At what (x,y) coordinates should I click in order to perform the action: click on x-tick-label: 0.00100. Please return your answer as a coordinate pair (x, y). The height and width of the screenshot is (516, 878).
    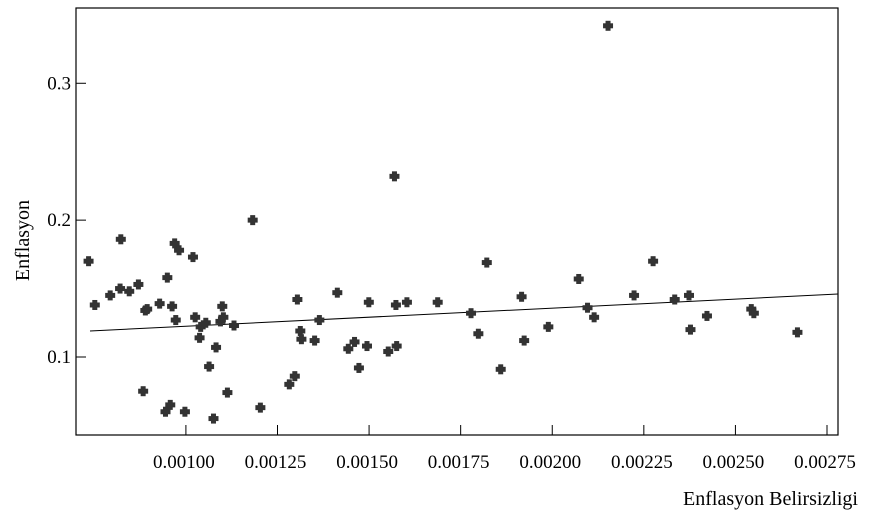
    Looking at the image, I should click on (184, 462).